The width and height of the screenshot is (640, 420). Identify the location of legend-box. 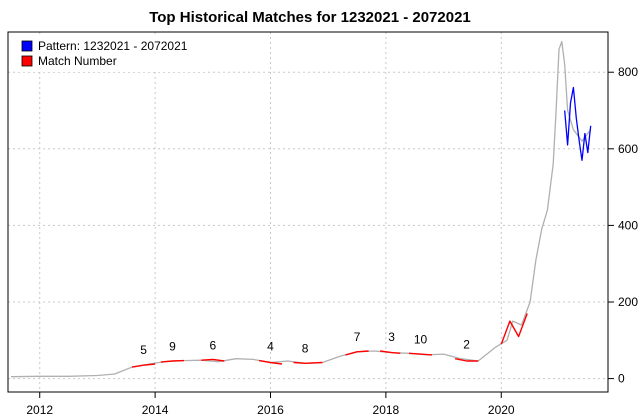
(111, 54).